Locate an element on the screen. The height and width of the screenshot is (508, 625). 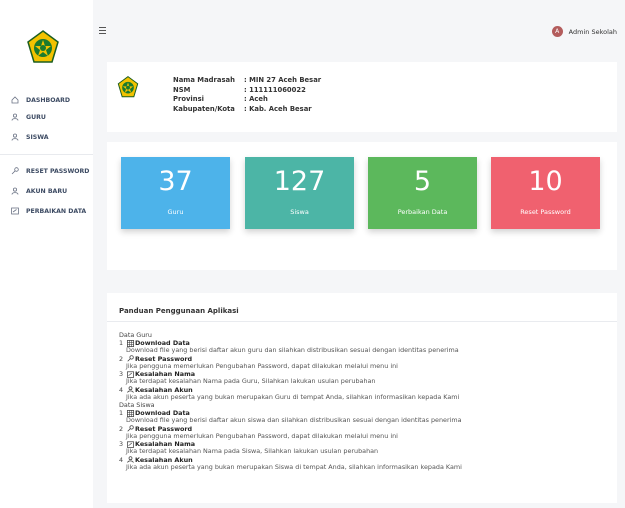
stat-tile-guru: 37 Guru is located at coordinates (175, 193).